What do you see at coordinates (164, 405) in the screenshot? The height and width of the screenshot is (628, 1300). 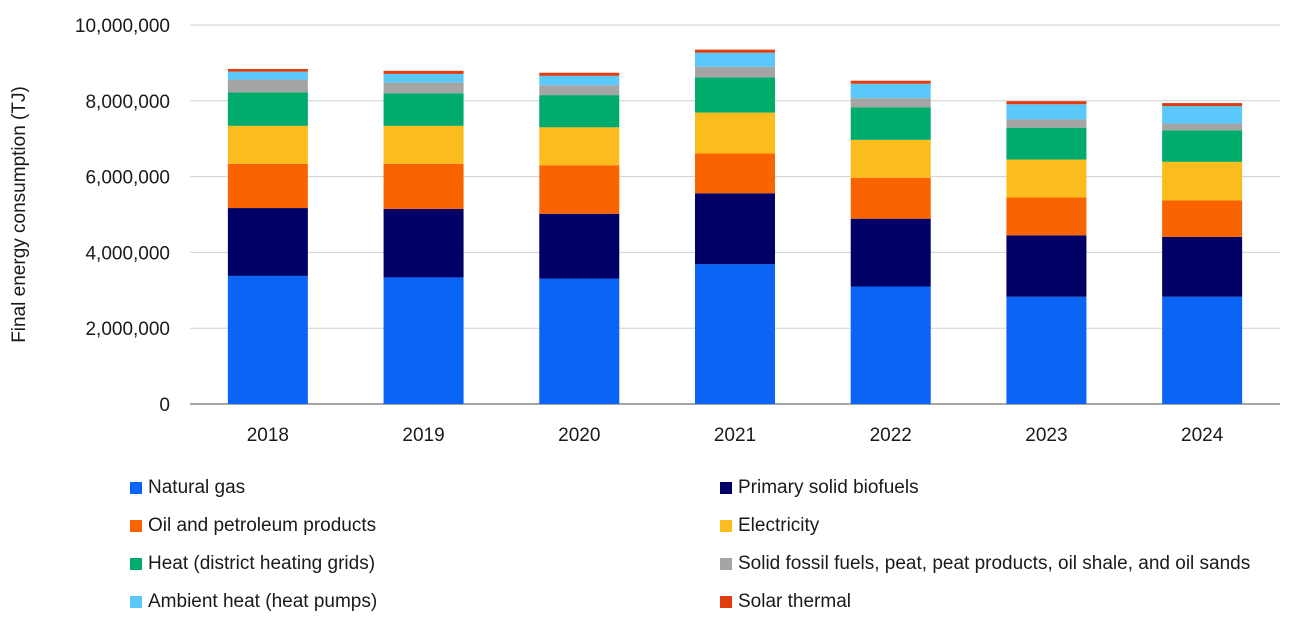 I see `y-tick-label: 0` at bounding box center [164, 405].